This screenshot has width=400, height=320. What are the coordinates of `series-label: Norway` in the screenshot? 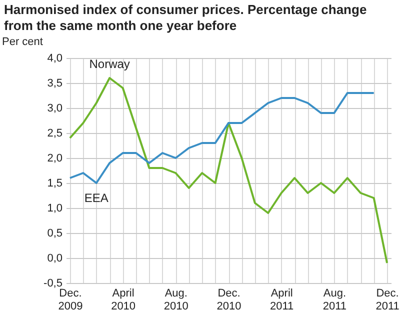 It's located at (109, 64).